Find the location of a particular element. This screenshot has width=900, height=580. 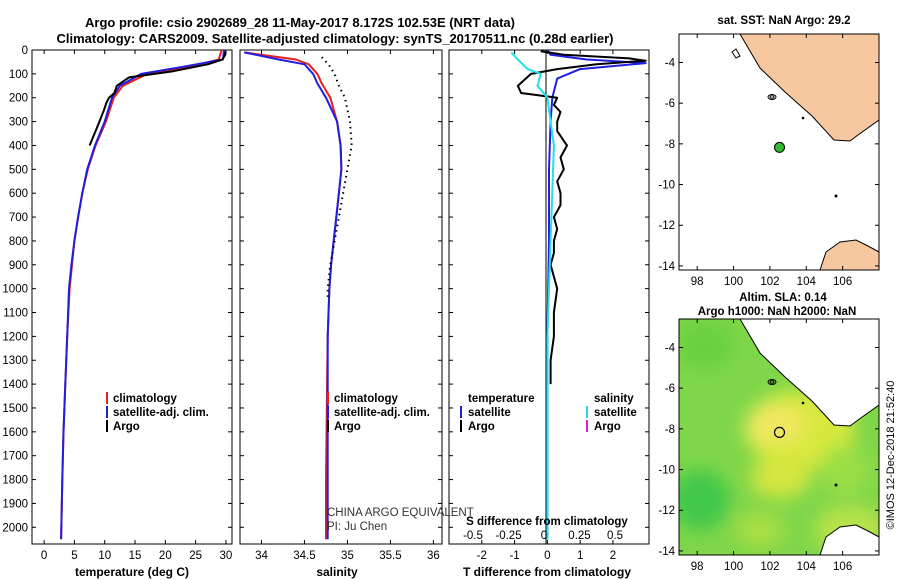

s-tick-label: 0.25 is located at coordinates (579, 536).